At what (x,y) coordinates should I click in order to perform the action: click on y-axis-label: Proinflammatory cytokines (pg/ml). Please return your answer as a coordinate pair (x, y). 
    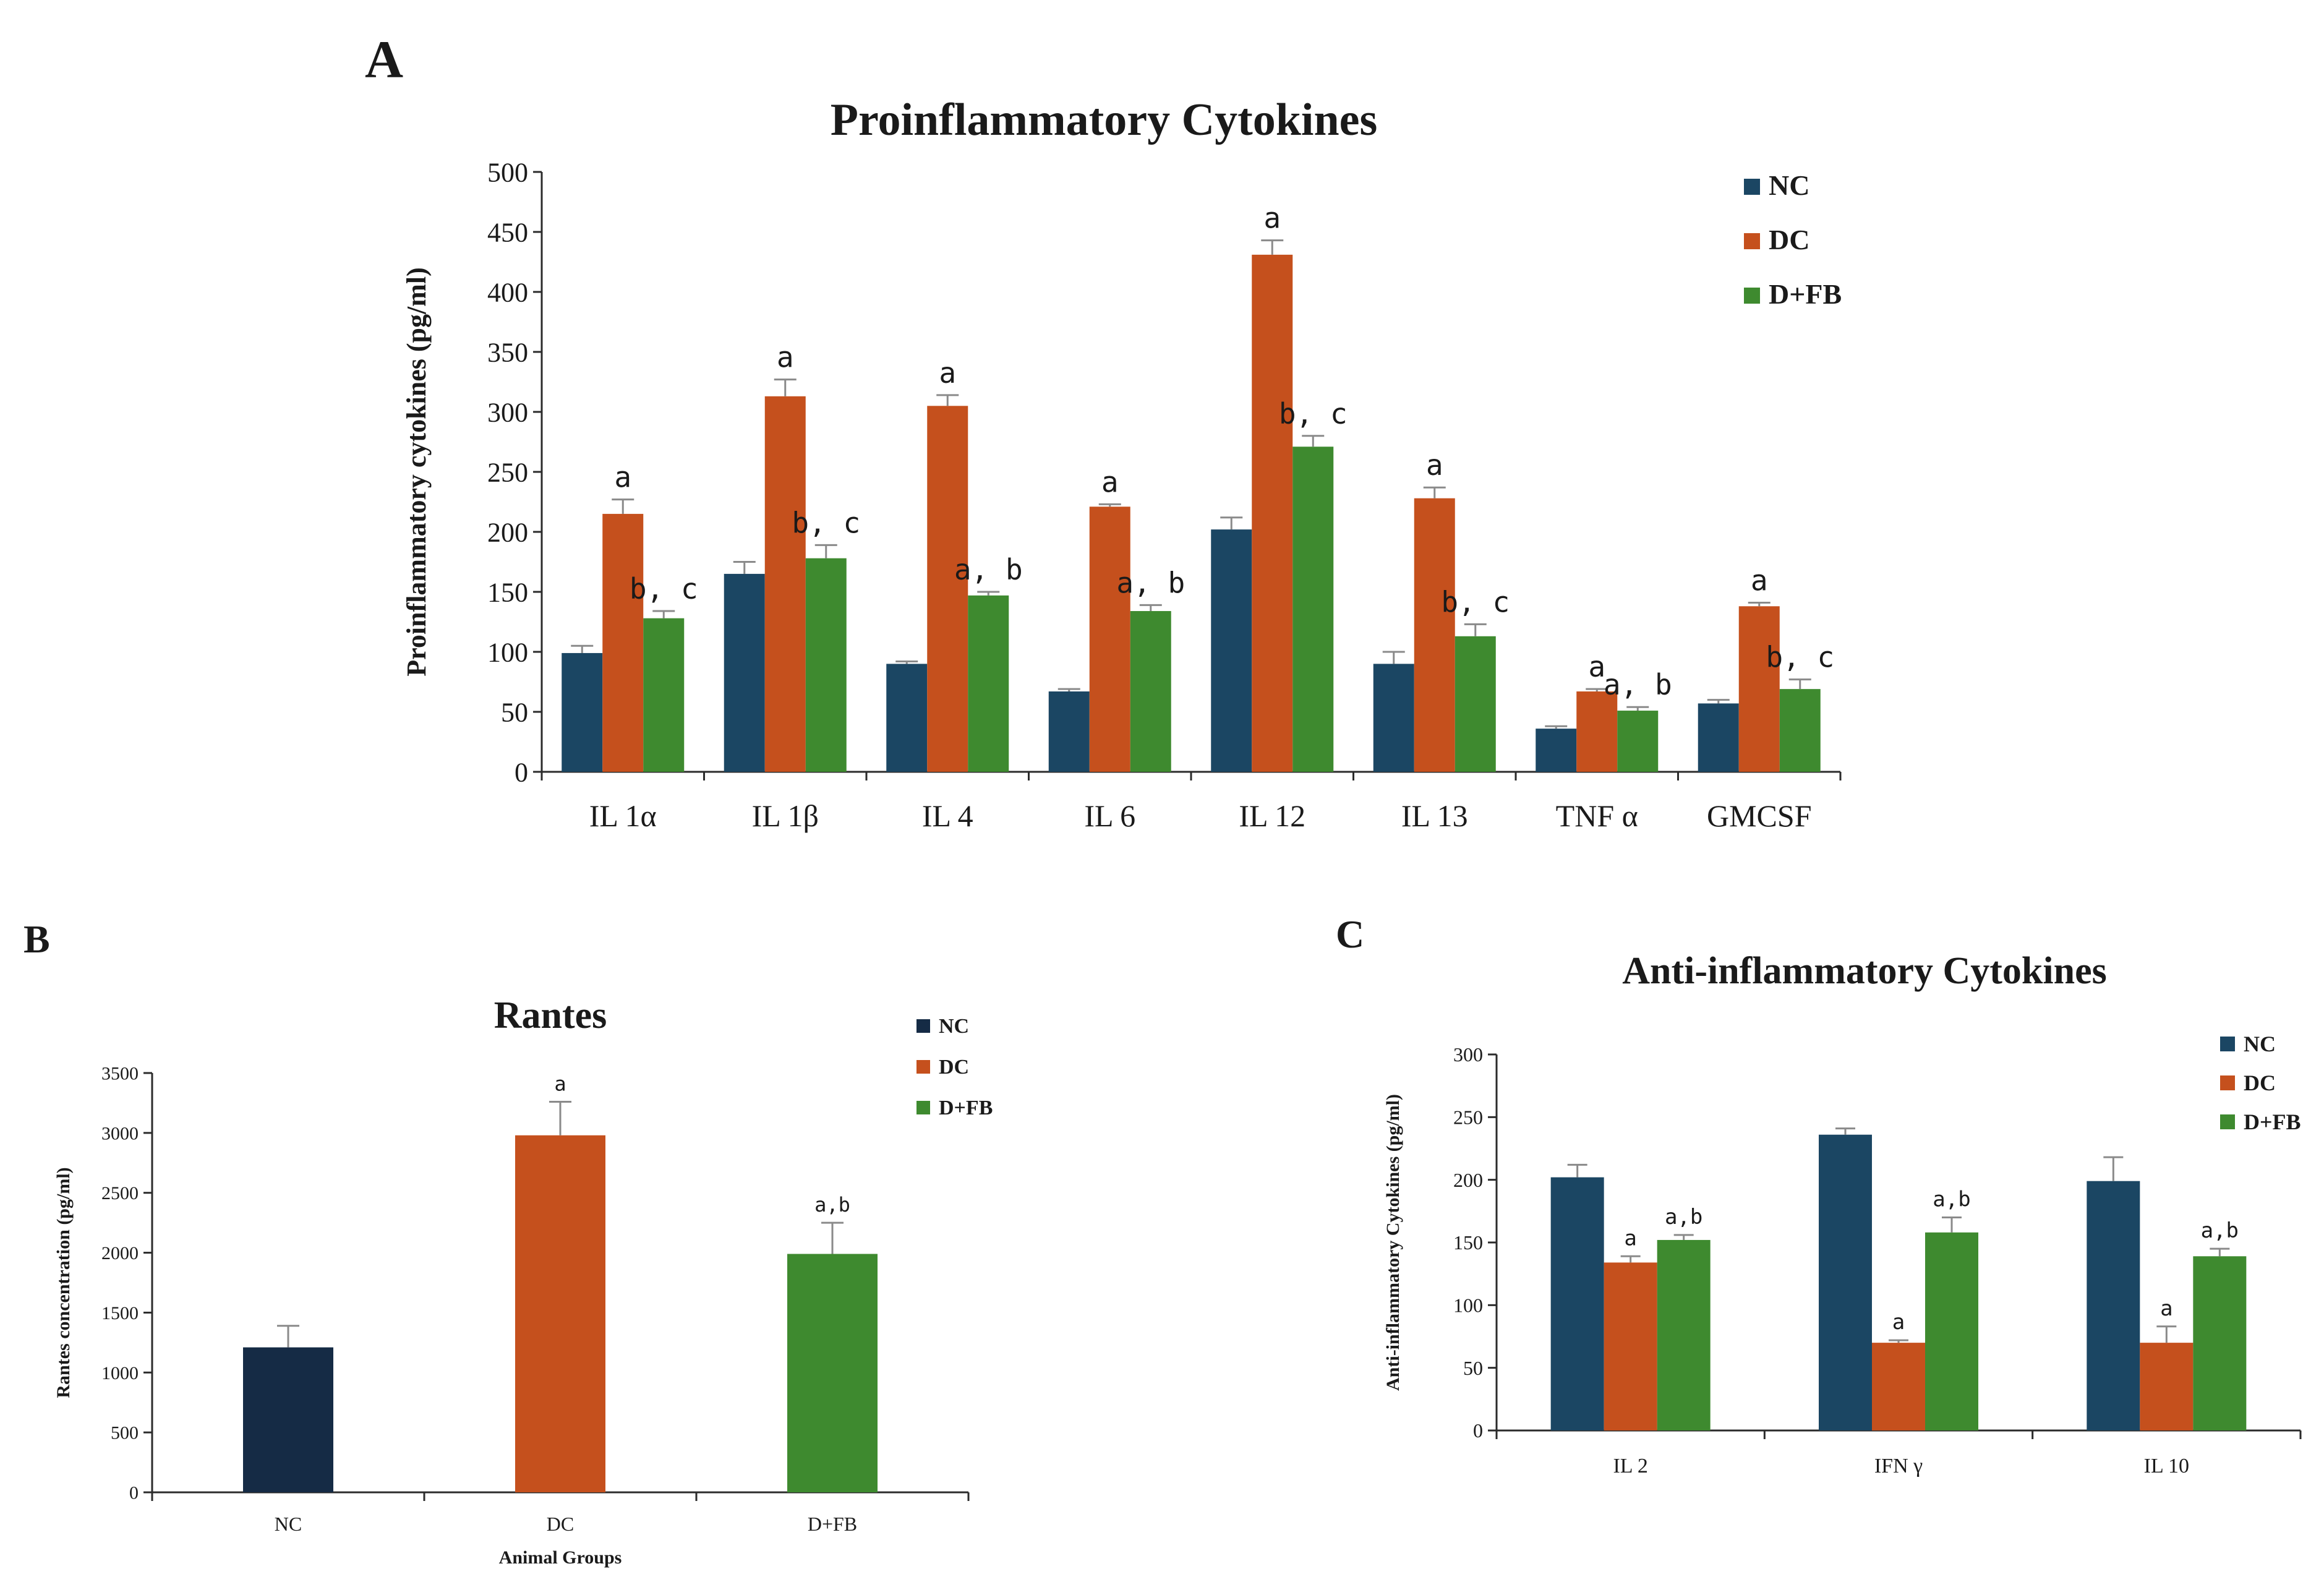
    Looking at the image, I should click on (416, 472).